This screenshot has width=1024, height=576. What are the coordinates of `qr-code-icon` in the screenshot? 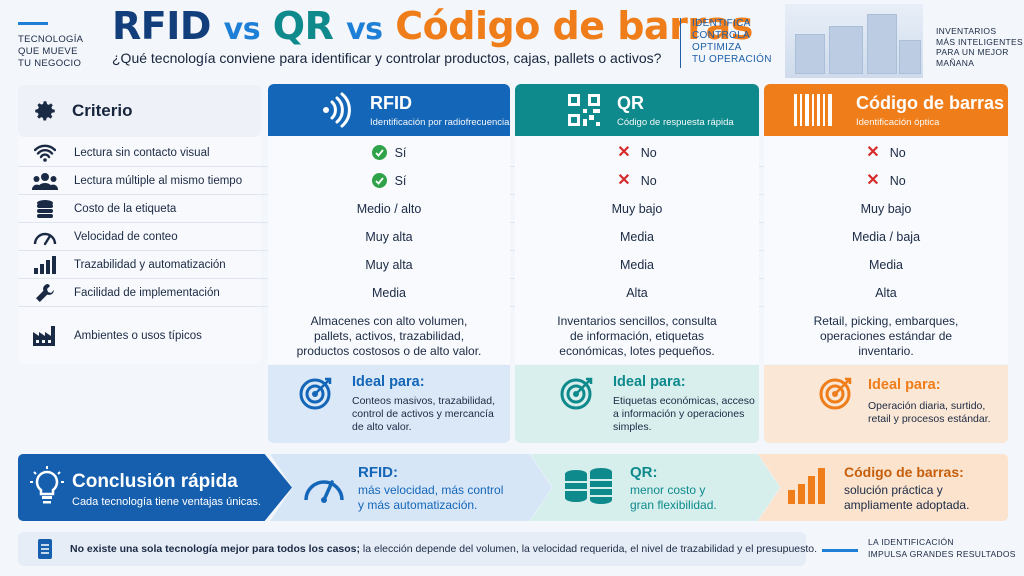 It's located at (584, 110).